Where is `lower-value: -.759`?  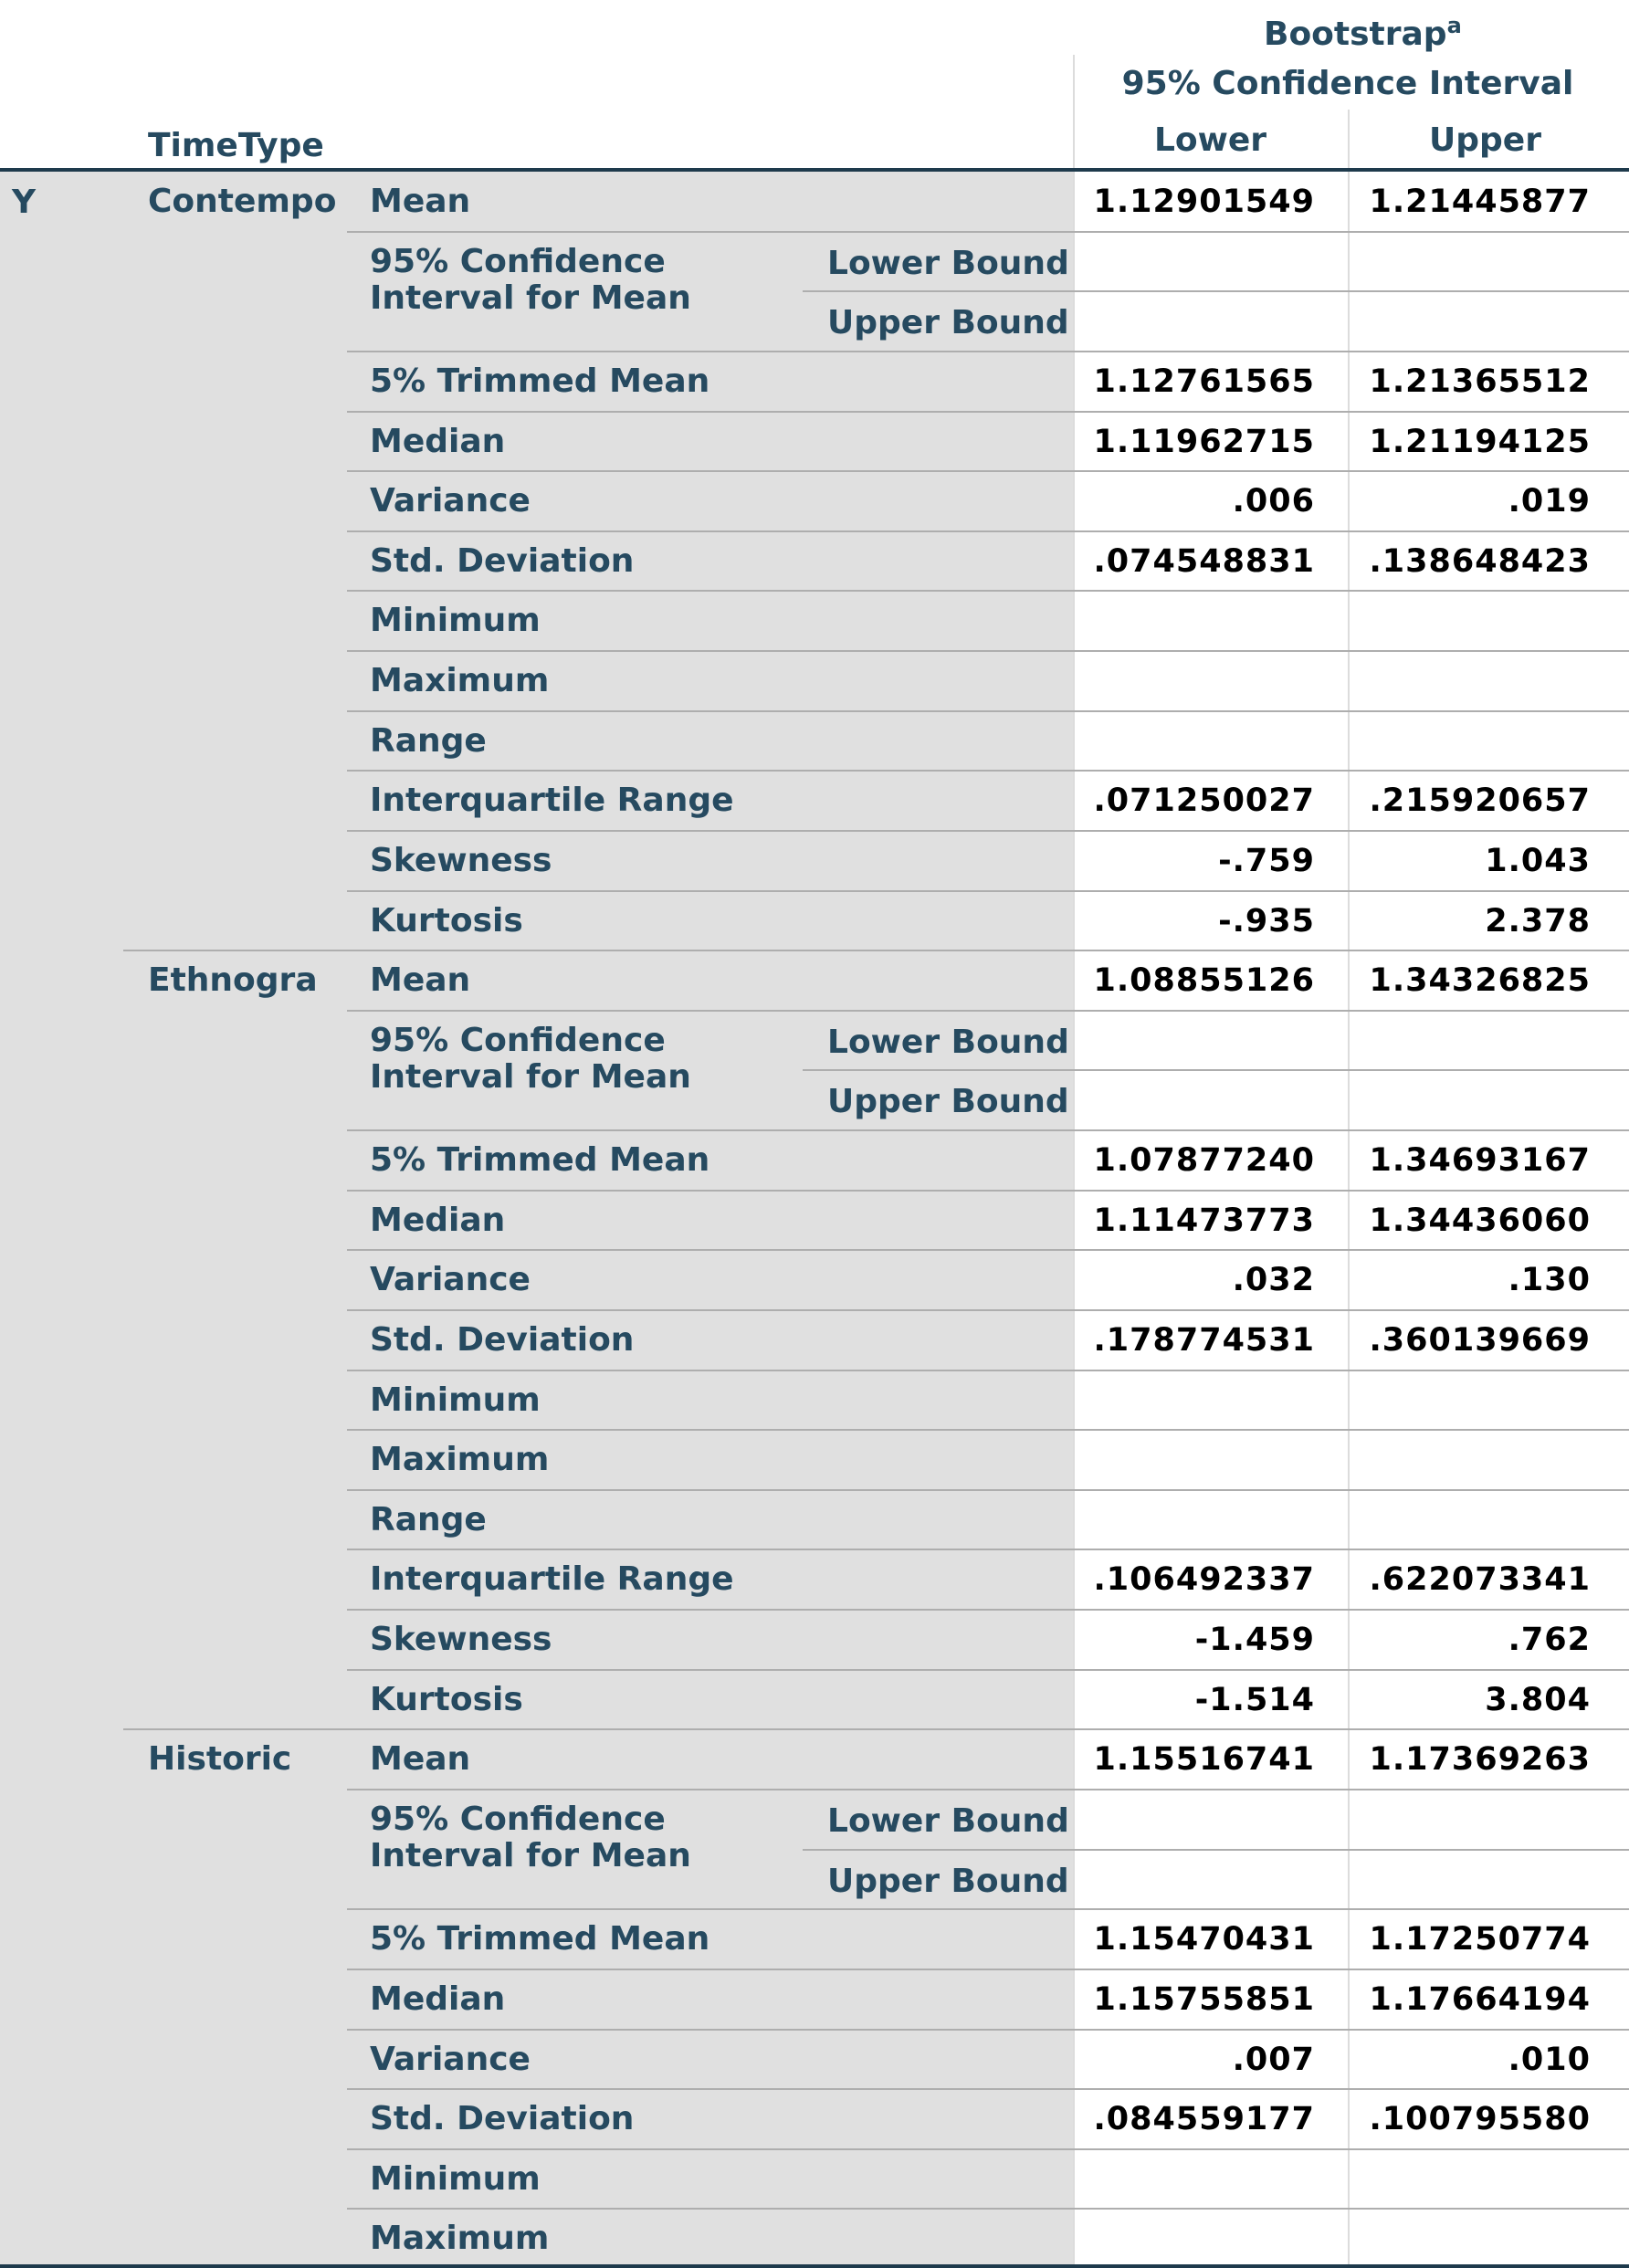
lower-value: -.759 is located at coordinates (1267, 861).